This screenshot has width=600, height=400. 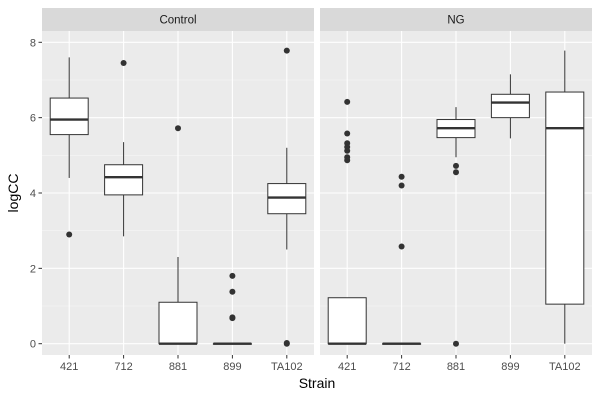 What do you see at coordinates (317, 383) in the screenshot?
I see `x-axis-title: Strain` at bounding box center [317, 383].